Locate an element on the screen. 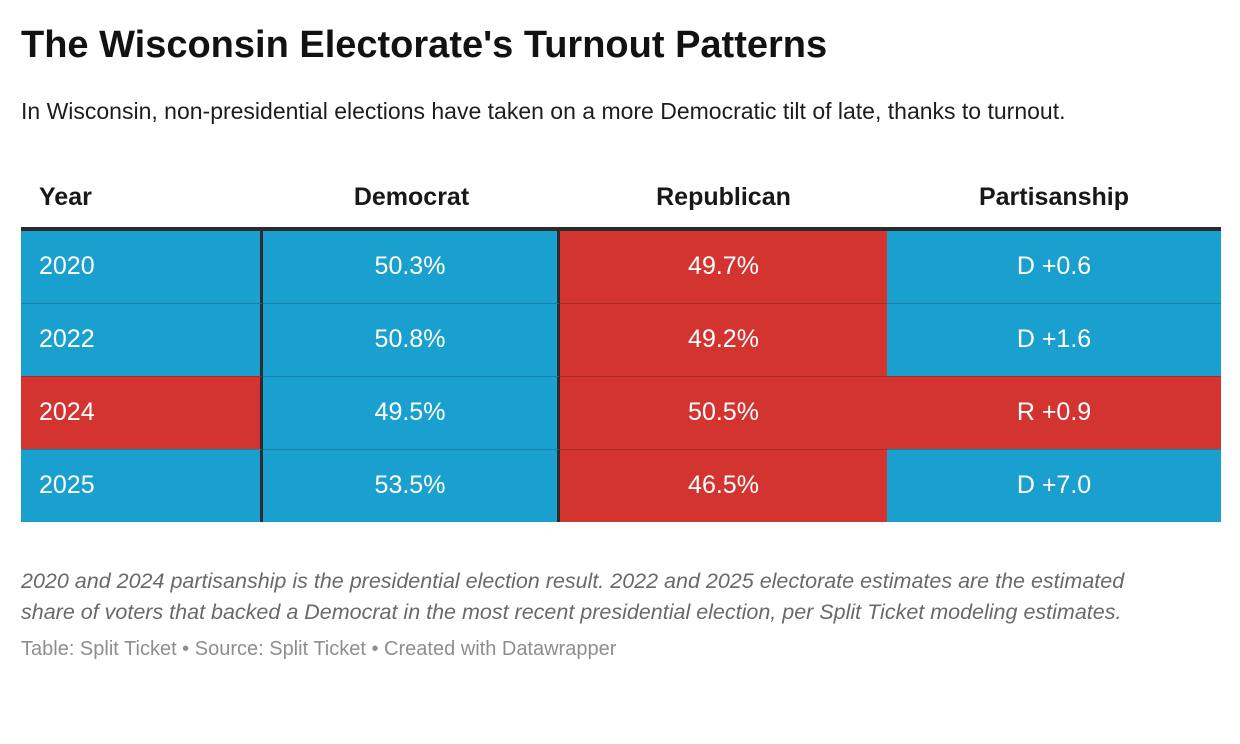 The image size is (1240, 744). table-row-2020: 2020 50.3% 49.7% D +0.6 is located at coordinates (621, 266).